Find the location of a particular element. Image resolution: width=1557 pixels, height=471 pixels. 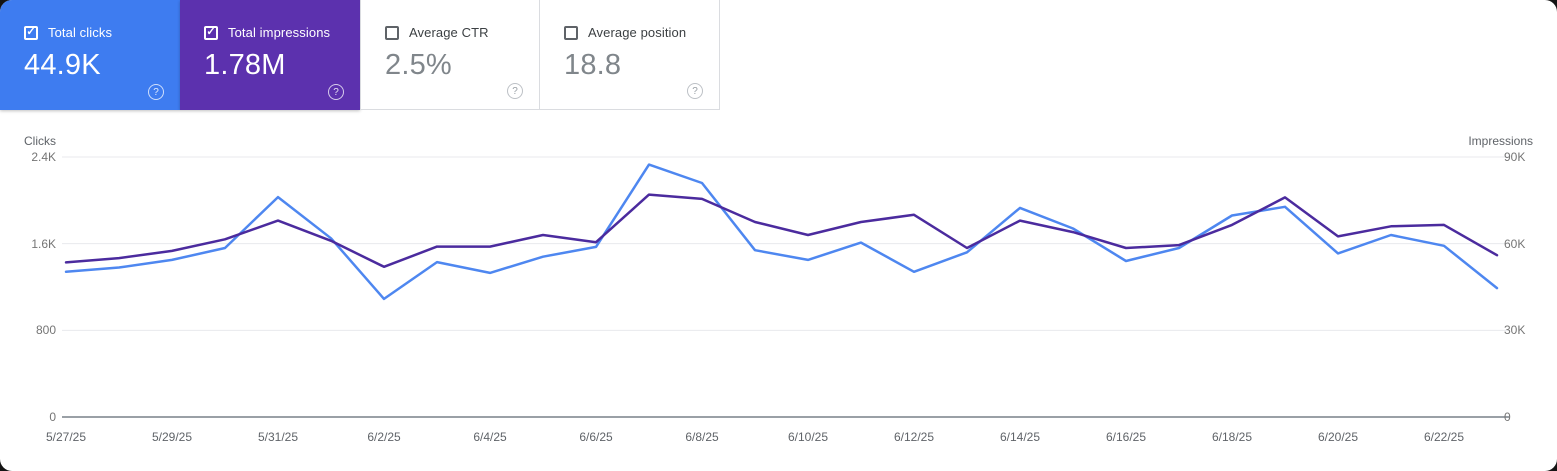

total-impressions-card: ✓ Total impressions 1.78M ? is located at coordinates (270, 55).